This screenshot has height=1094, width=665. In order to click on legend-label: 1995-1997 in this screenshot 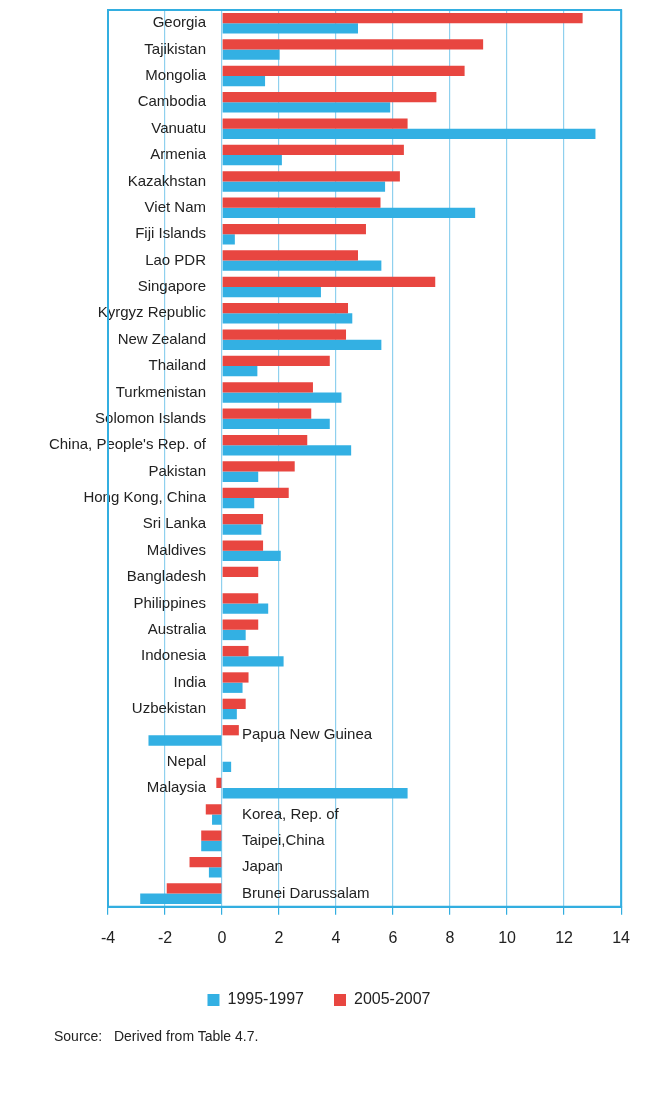, I will do `click(266, 999)`.